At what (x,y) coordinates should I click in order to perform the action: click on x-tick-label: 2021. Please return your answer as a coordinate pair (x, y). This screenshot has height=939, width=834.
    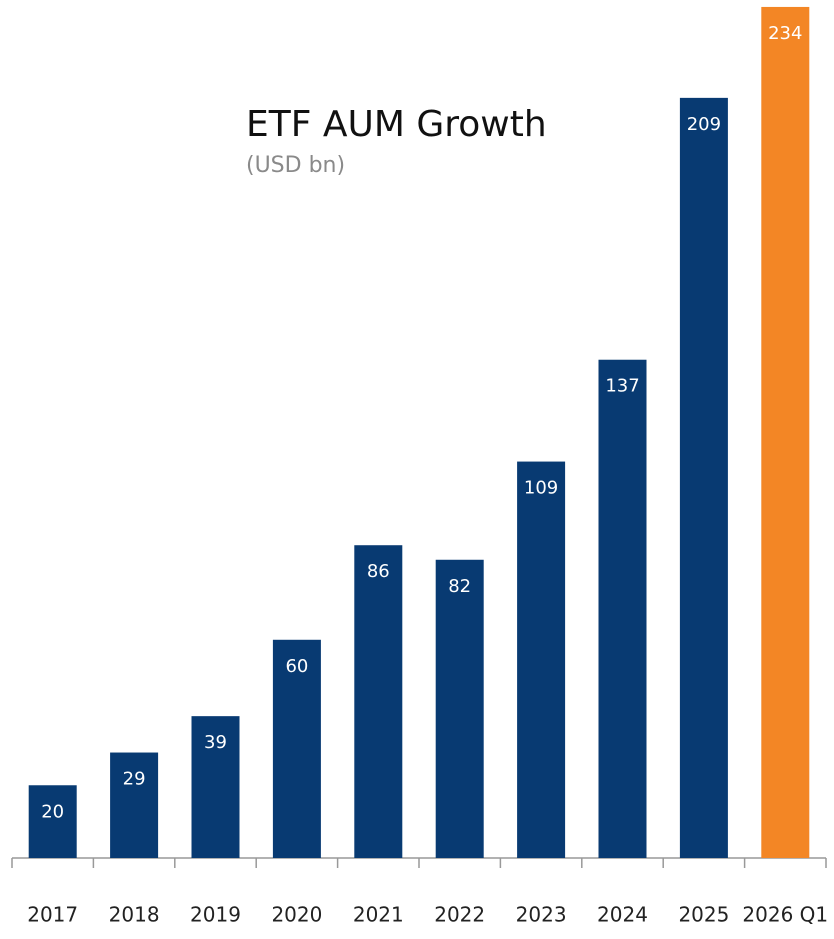
    Looking at the image, I should click on (378, 915).